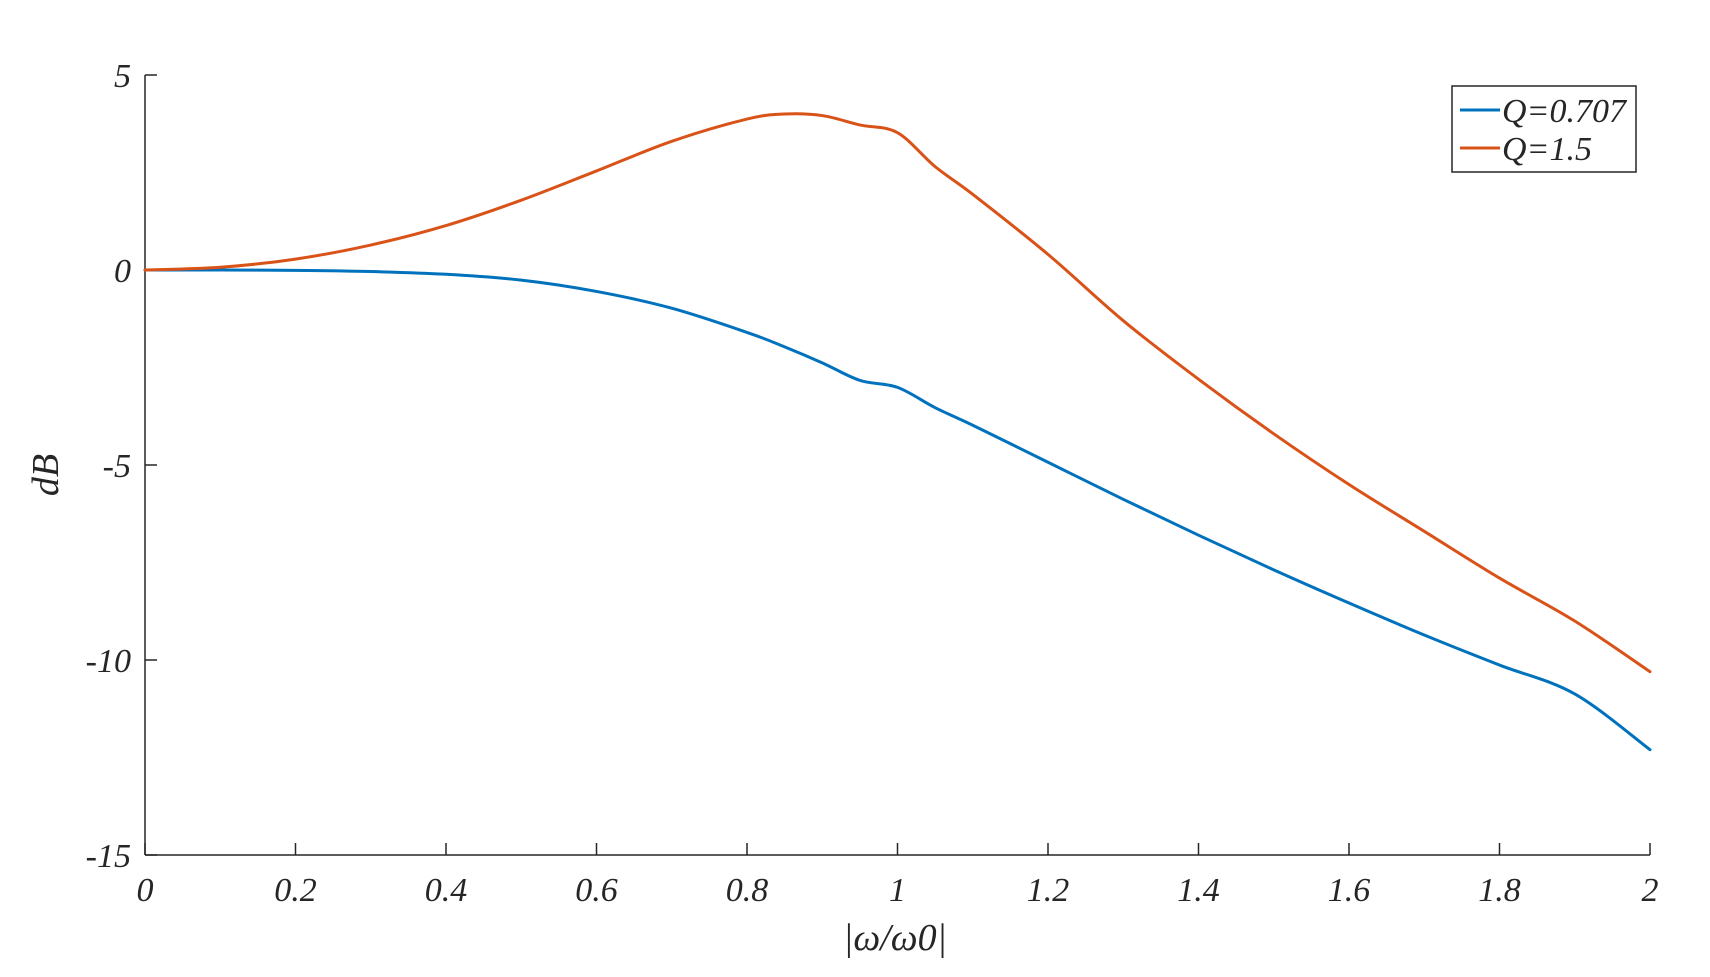 The height and width of the screenshot is (977, 1710). Describe the element at coordinates (1048, 890) in the screenshot. I see `x-tick-label: 1.2` at that location.